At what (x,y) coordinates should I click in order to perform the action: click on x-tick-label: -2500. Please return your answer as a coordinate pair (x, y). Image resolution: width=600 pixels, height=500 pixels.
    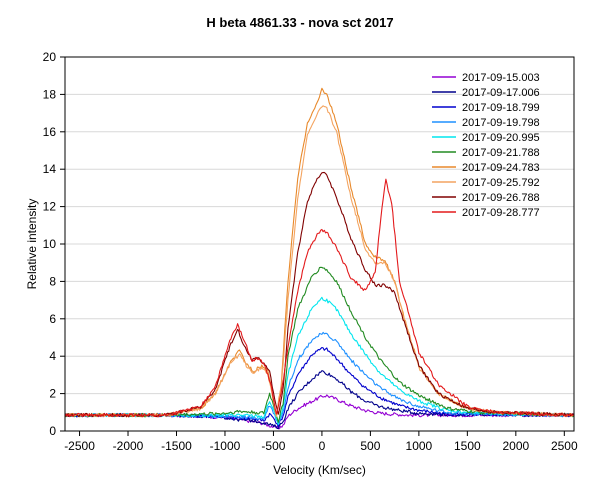
    Looking at the image, I should click on (79, 446).